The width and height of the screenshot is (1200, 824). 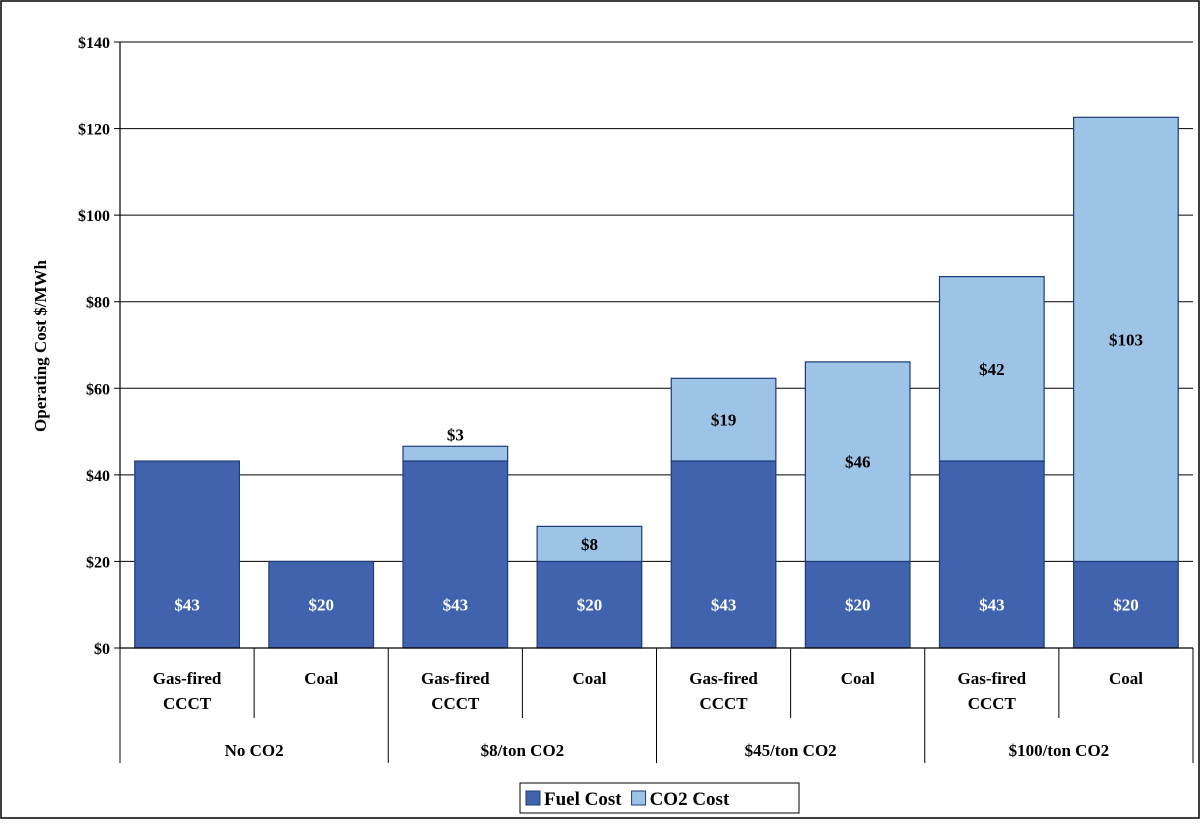 What do you see at coordinates (583, 799) in the screenshot?
I see `legend-label: Fuel Cost` at bounding box center [583, 799].